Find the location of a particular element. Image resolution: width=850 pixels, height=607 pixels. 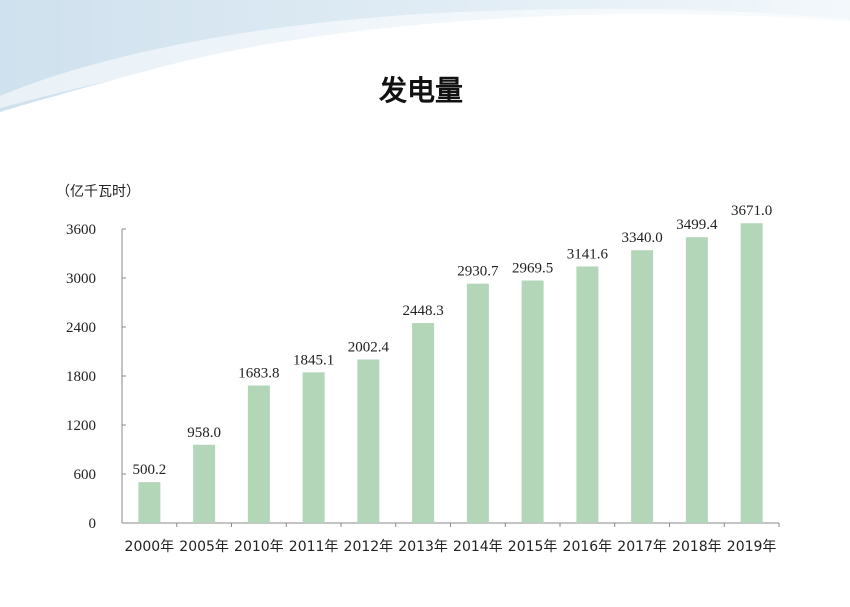

y-axis-ticks: 0 600 1200 1800 2400 3000 3600 is located at coordinates (96, 377).